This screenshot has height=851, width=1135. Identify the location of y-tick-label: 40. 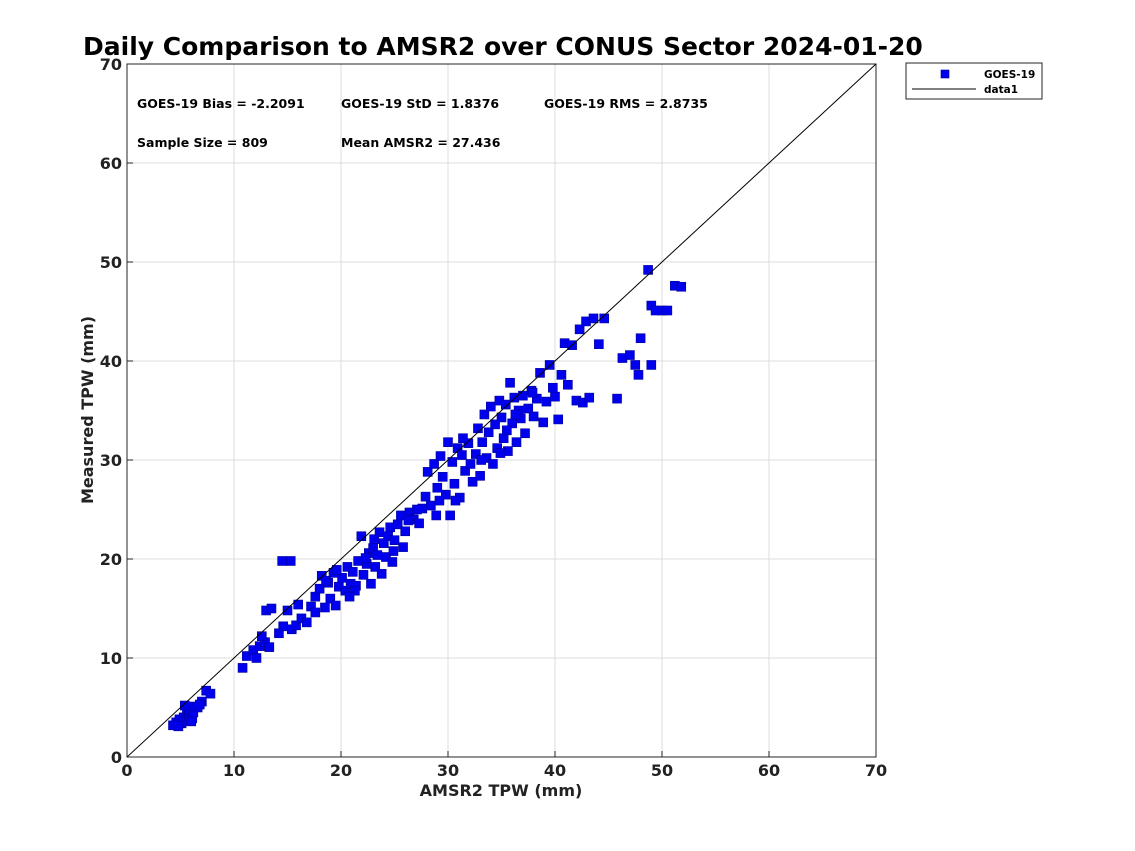
(111, 361).